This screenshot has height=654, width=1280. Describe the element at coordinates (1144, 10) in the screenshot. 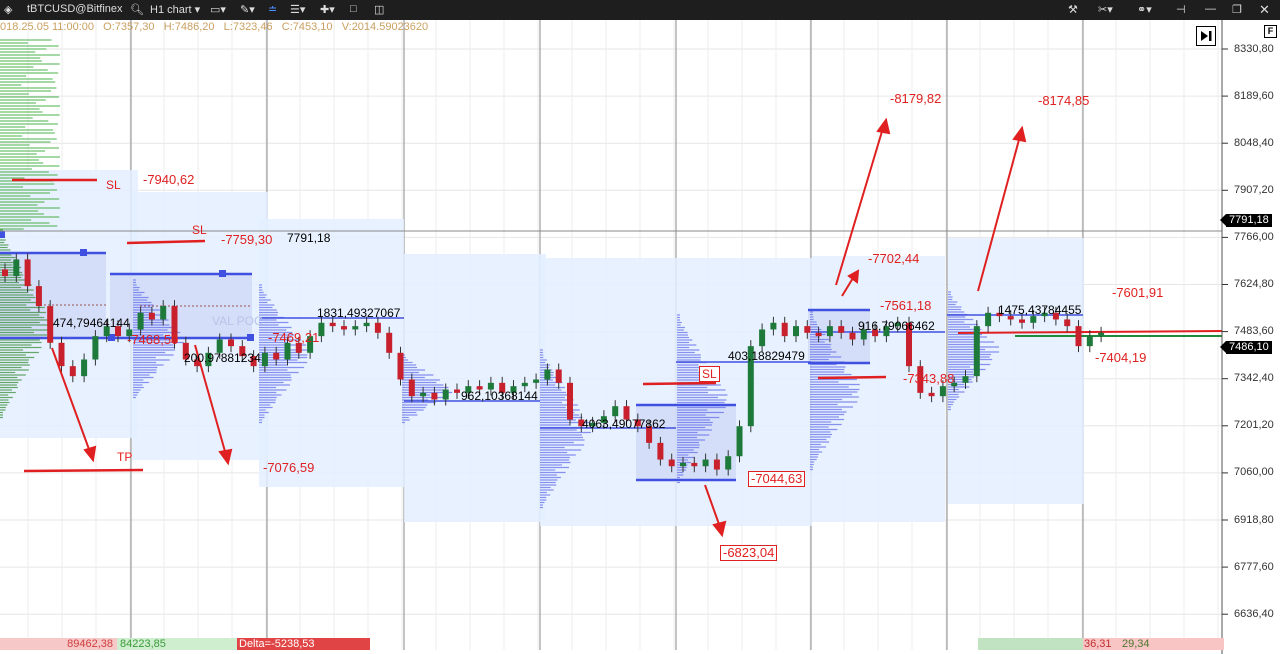

I see `link-icon: ⚭▾` at that location.